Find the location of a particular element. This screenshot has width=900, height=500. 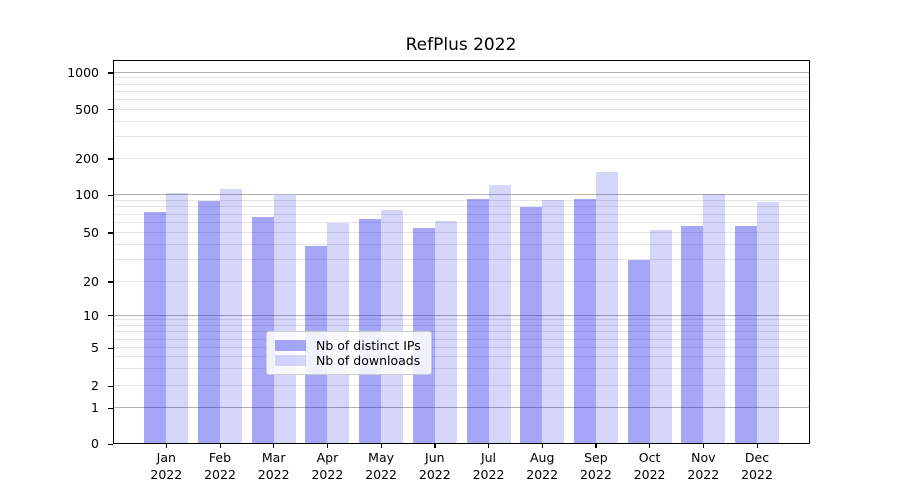

bar-jul-downloads is located at coordinates (499, 314).